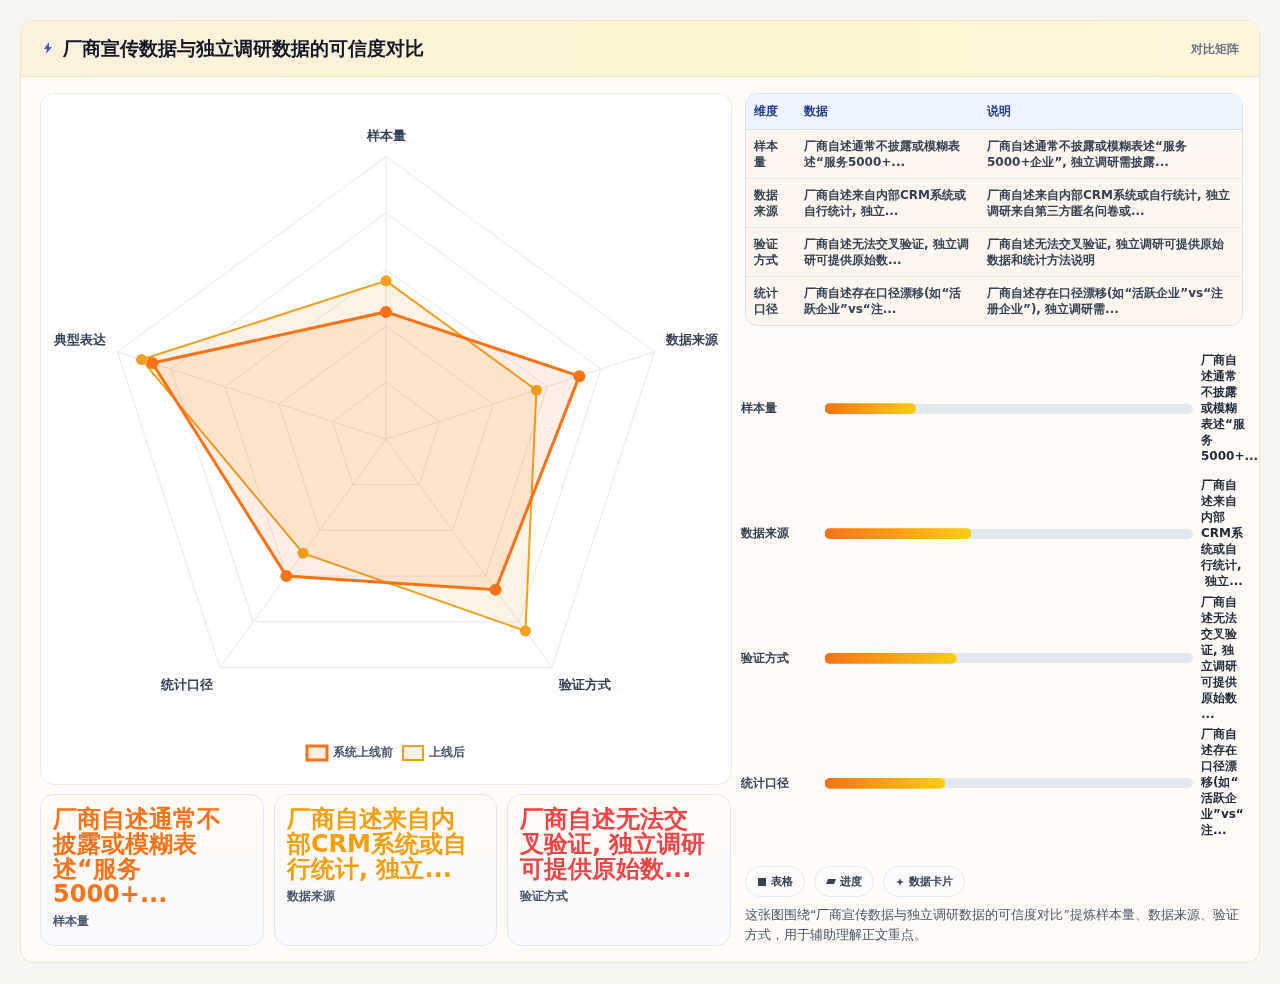  Describe the element at coordinates (758, 407) in the screenshot. I see `y-tick-label: 样本量` at that location.